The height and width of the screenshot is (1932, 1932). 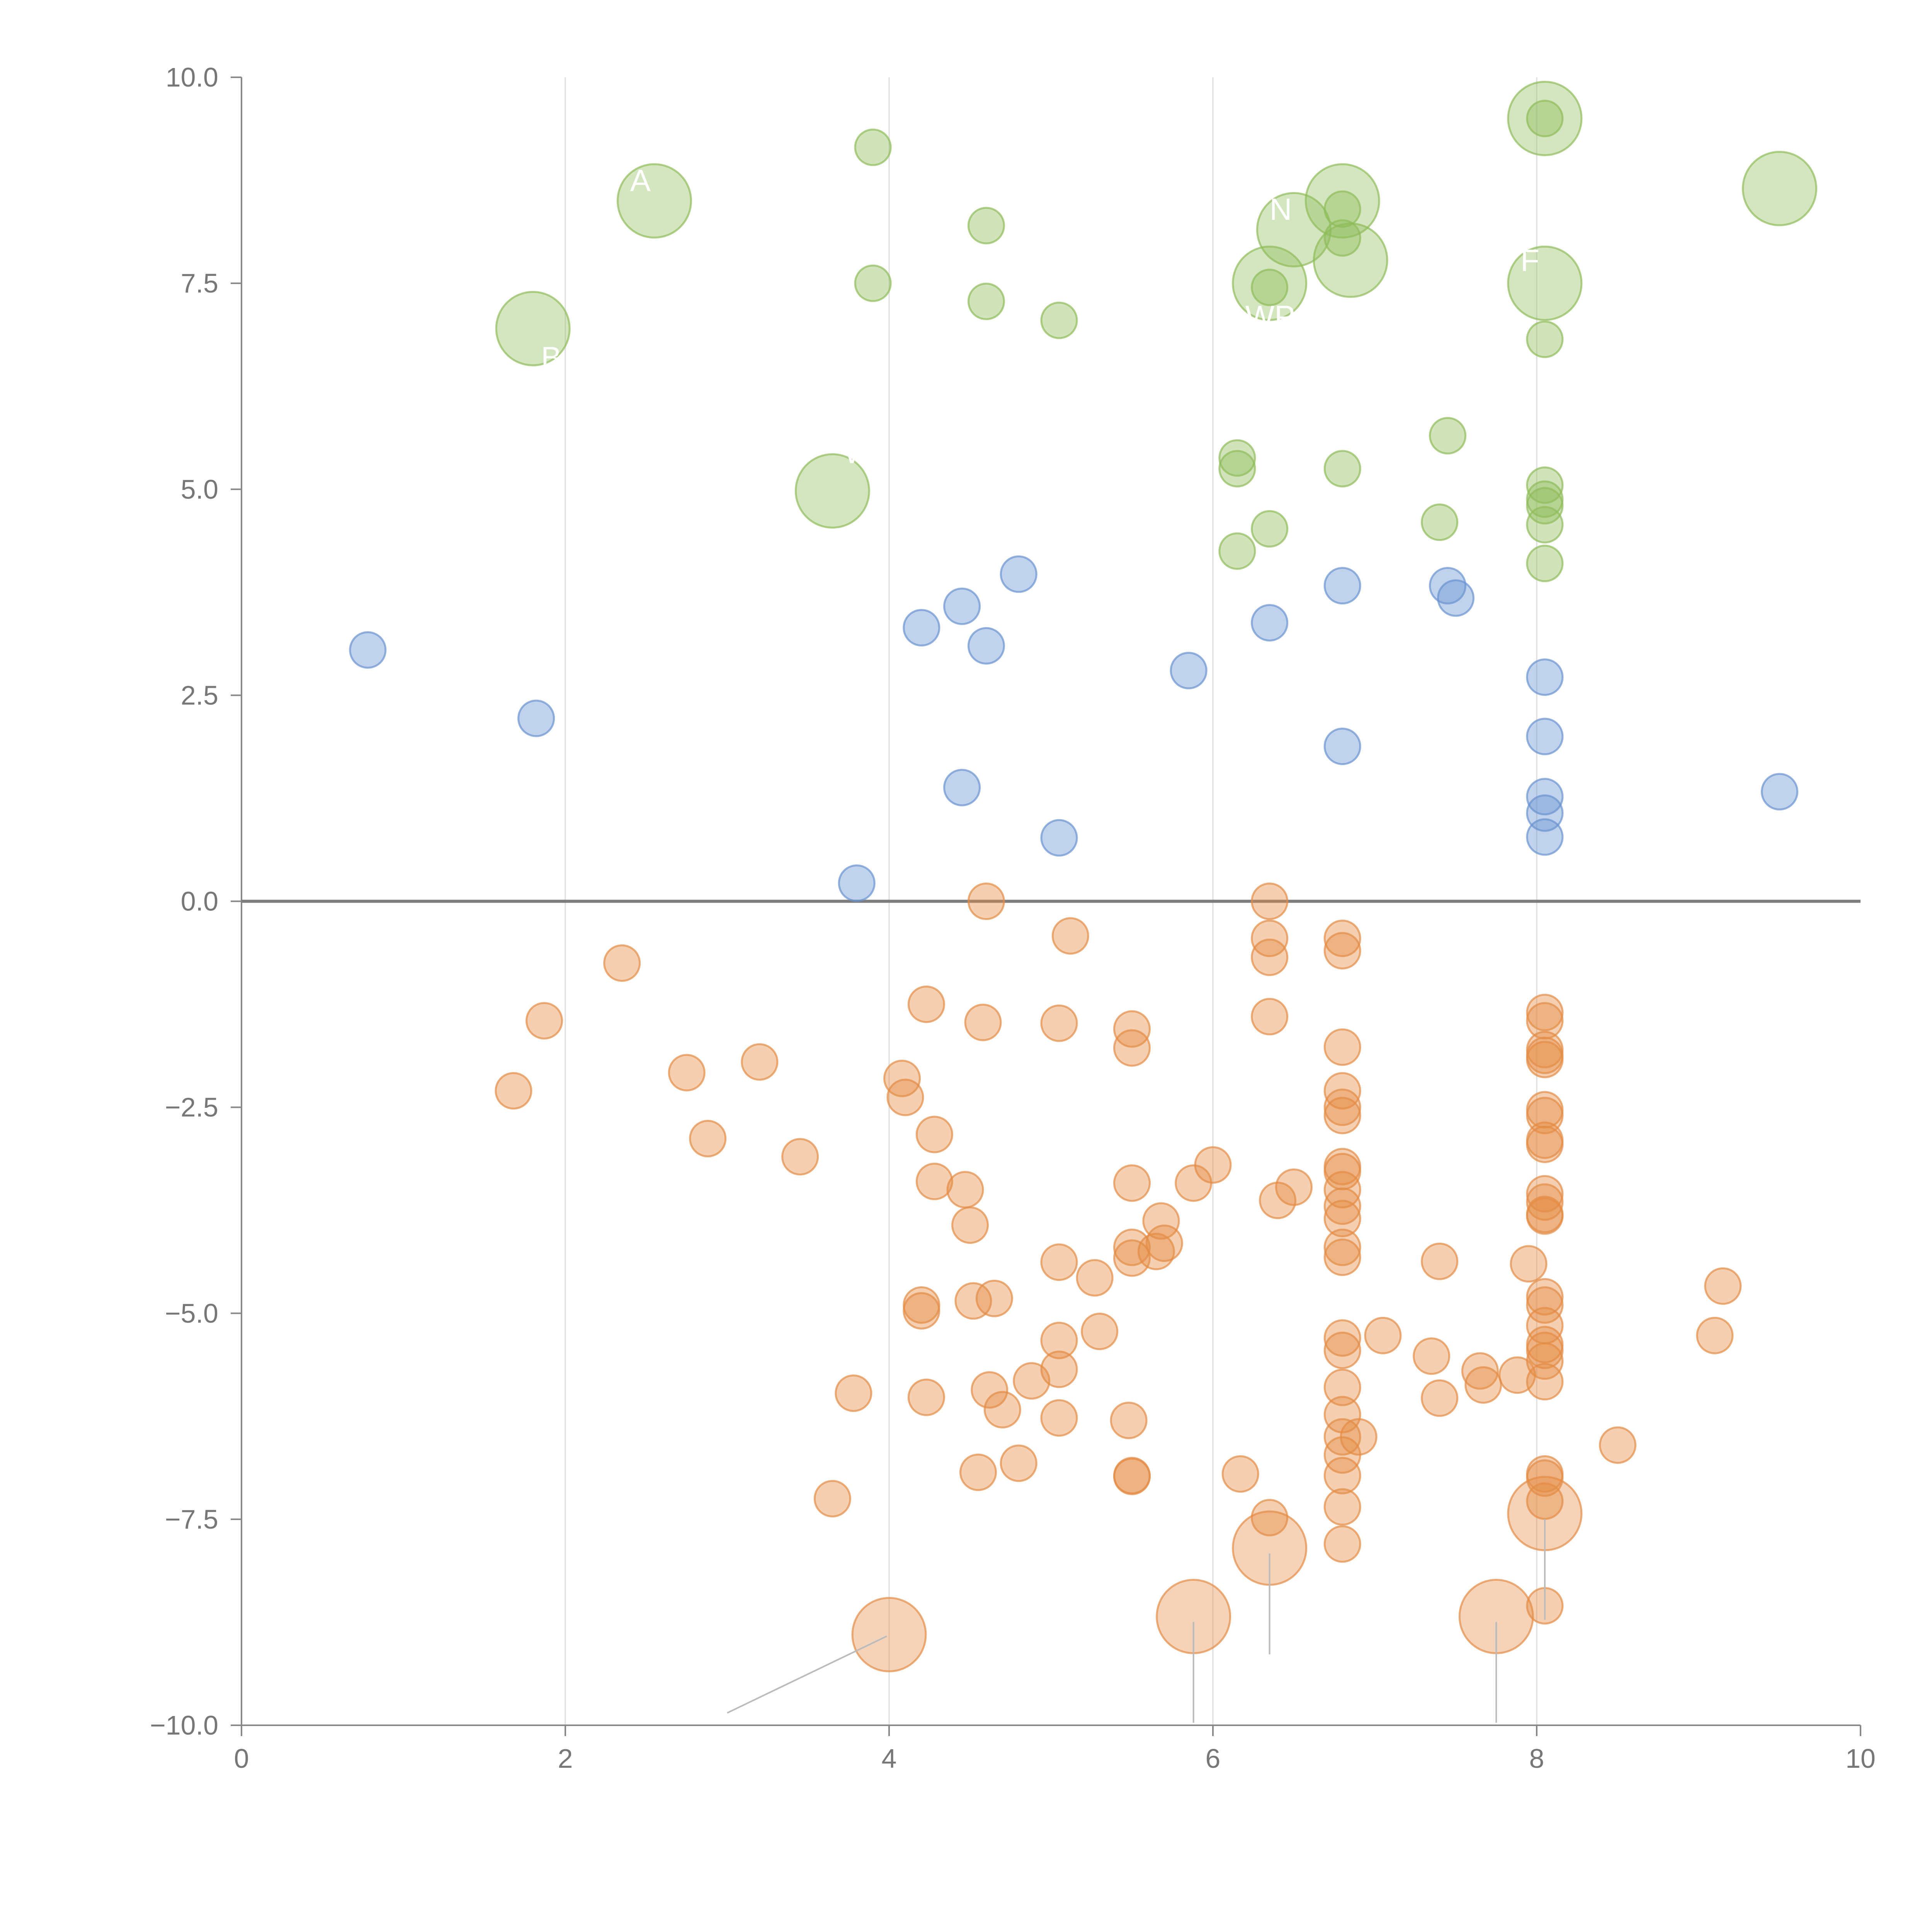 I want to click on y-tick-label: 2.5, so click(x=200, y=695).